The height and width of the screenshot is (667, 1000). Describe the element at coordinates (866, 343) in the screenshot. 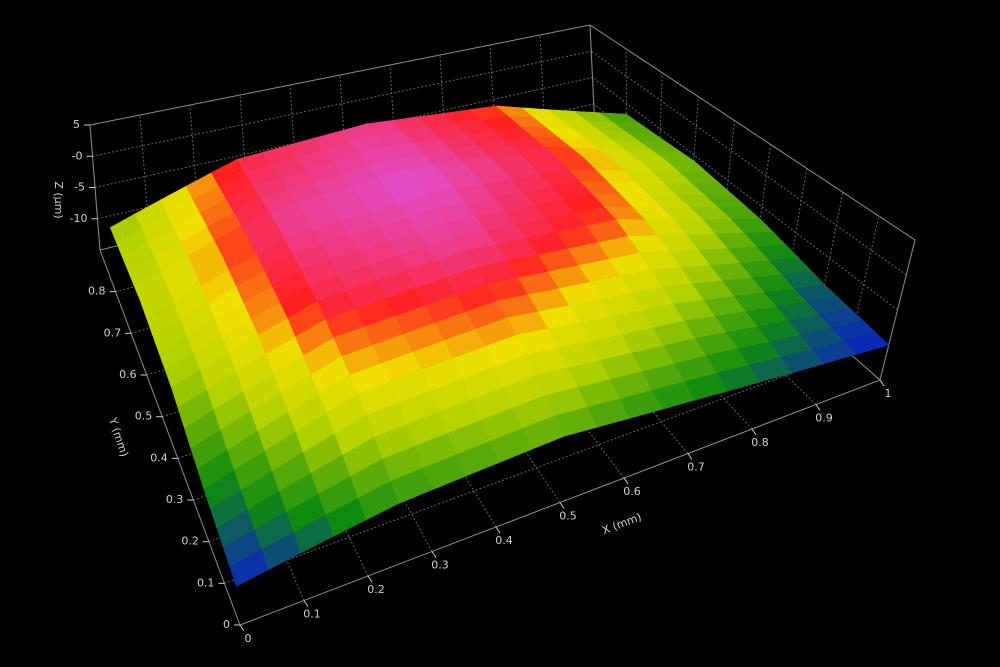

I see `surface-patch` at that location.